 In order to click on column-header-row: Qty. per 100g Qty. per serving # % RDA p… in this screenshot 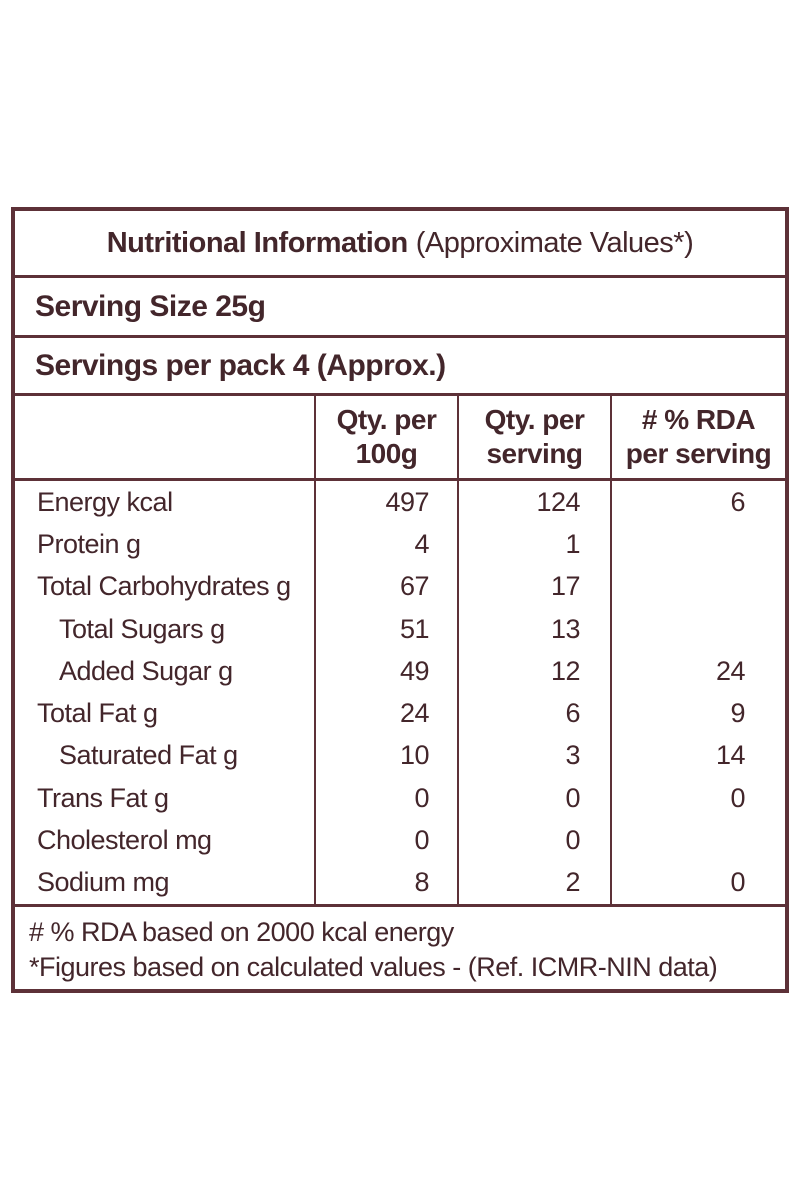, I will do `click(400, 438)`.